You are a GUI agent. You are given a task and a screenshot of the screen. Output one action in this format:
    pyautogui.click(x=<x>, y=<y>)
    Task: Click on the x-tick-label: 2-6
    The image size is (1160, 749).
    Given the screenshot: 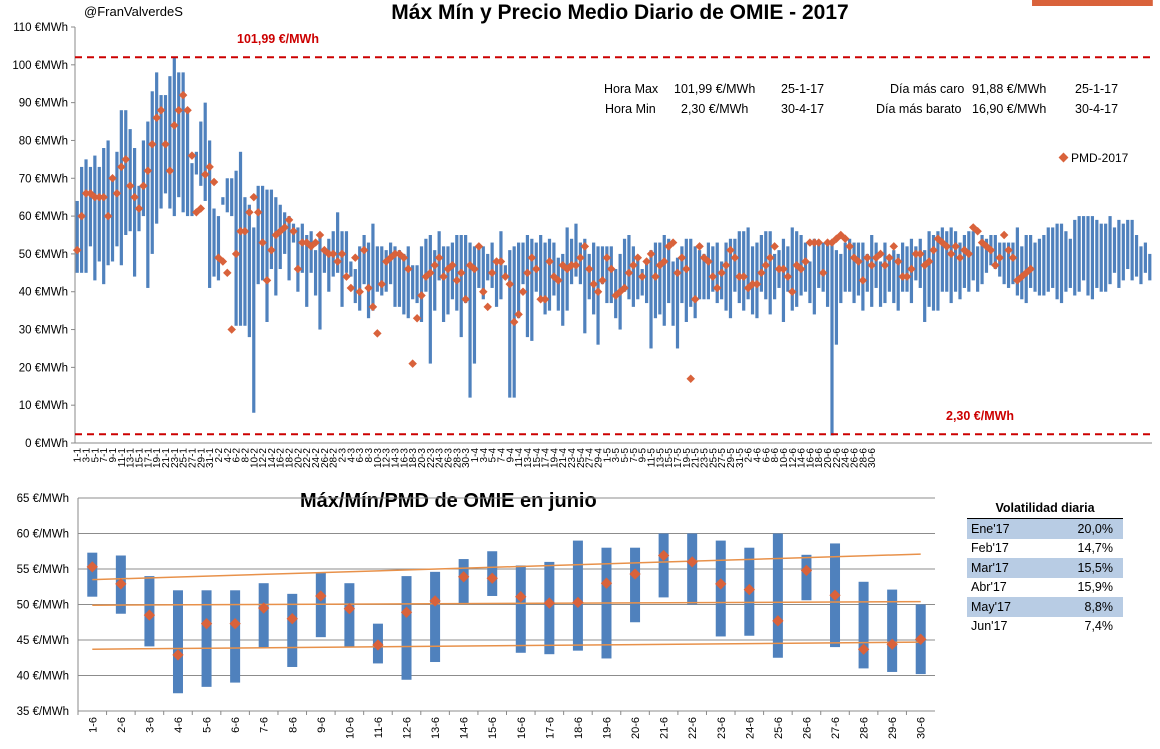 What is the action you would take?
    pyautogui.click(x=122, y=725)
    